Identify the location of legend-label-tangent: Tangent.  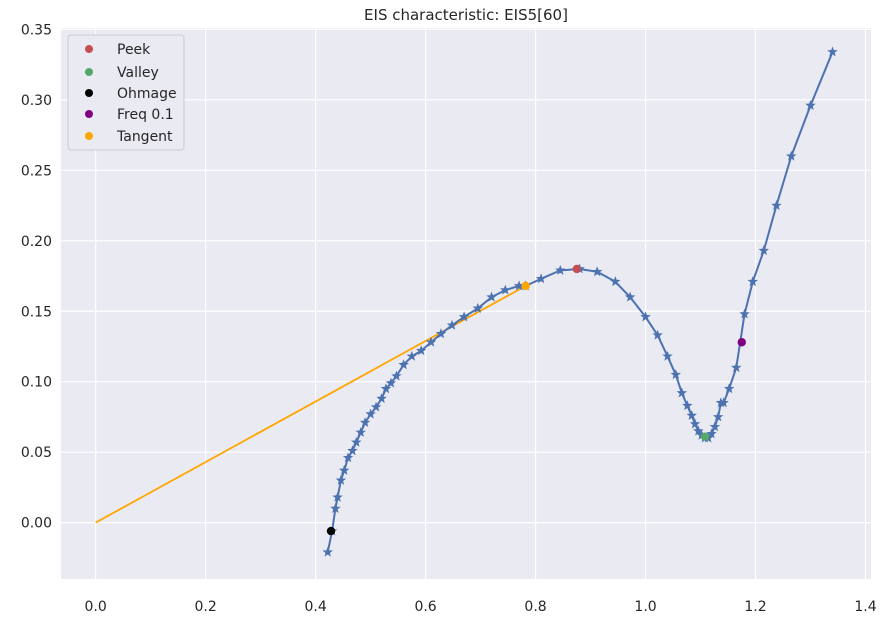
(144, 137).